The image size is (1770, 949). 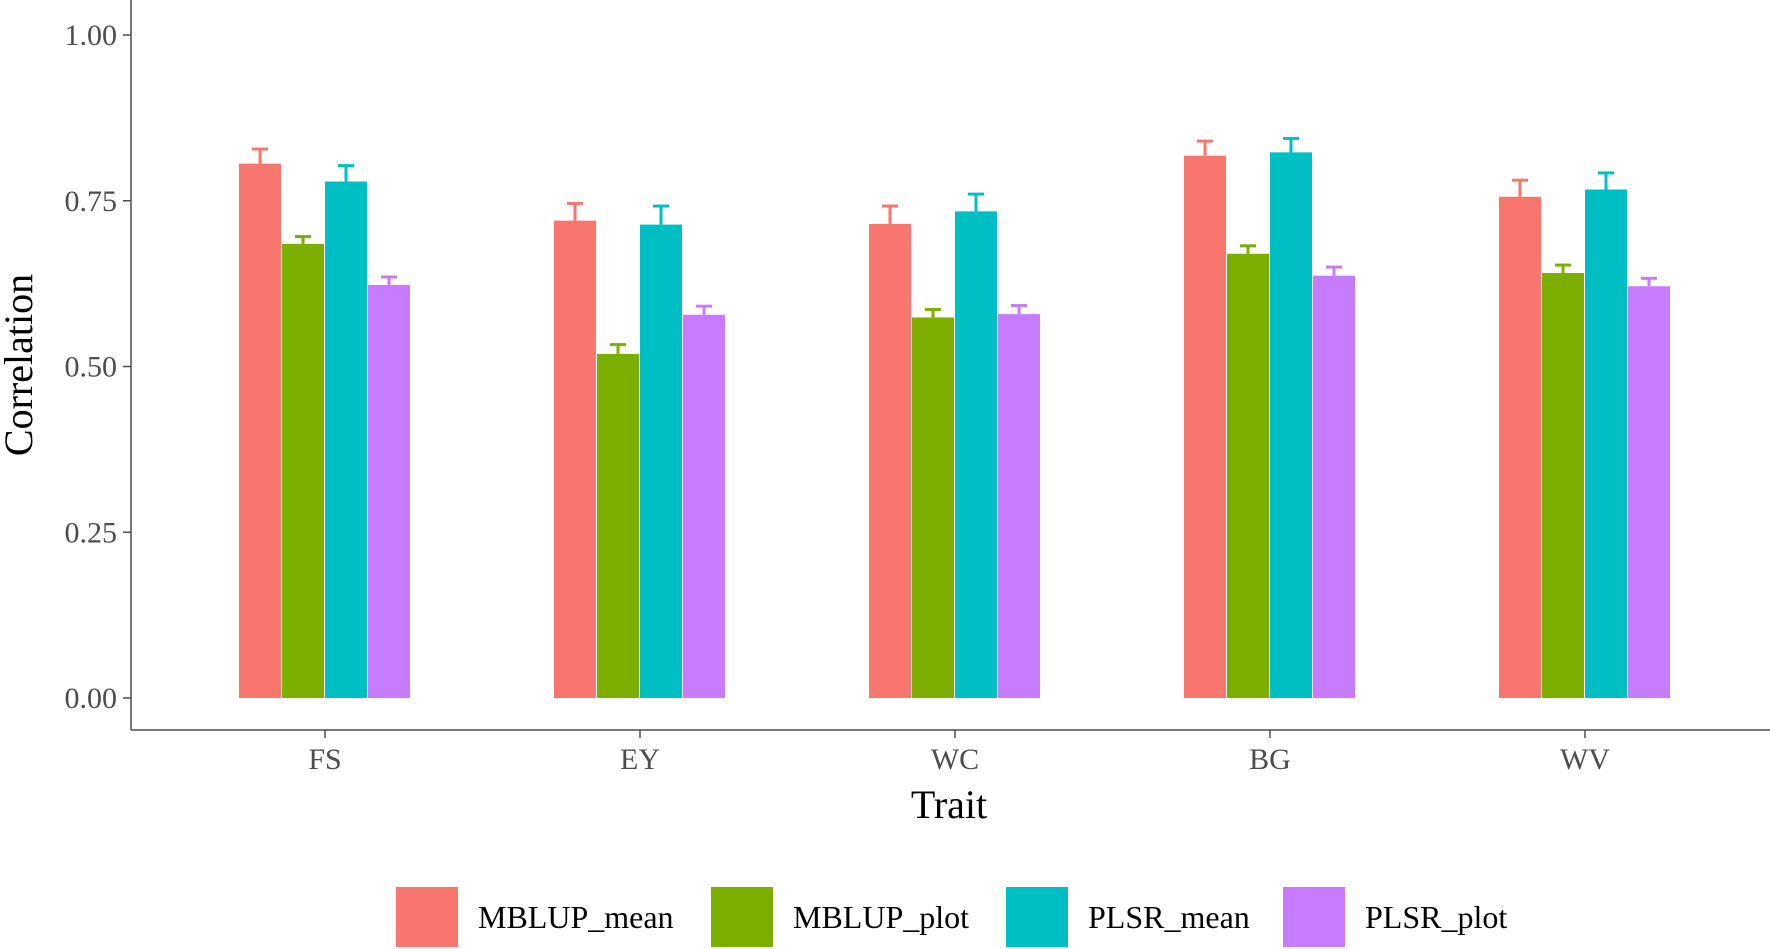 I want to click on bar-MBLUP_plot-BG, so click(x=1248, y=476).